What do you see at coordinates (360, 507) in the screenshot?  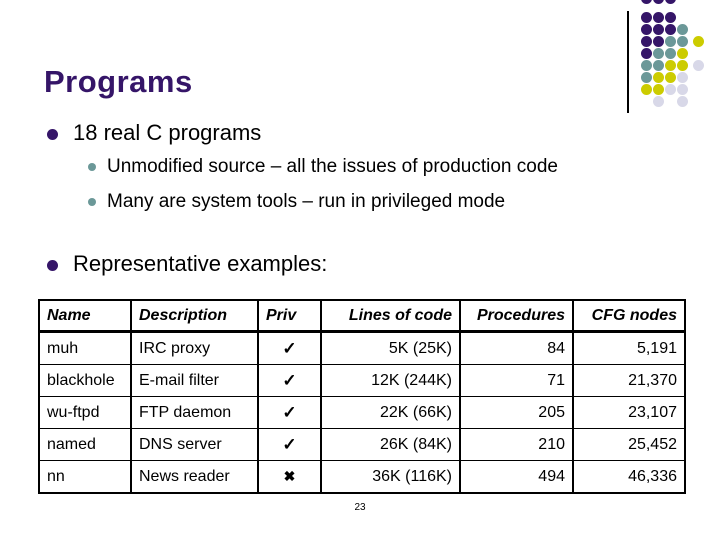 I see `page-number: 23` at bounding box center [360, 507].